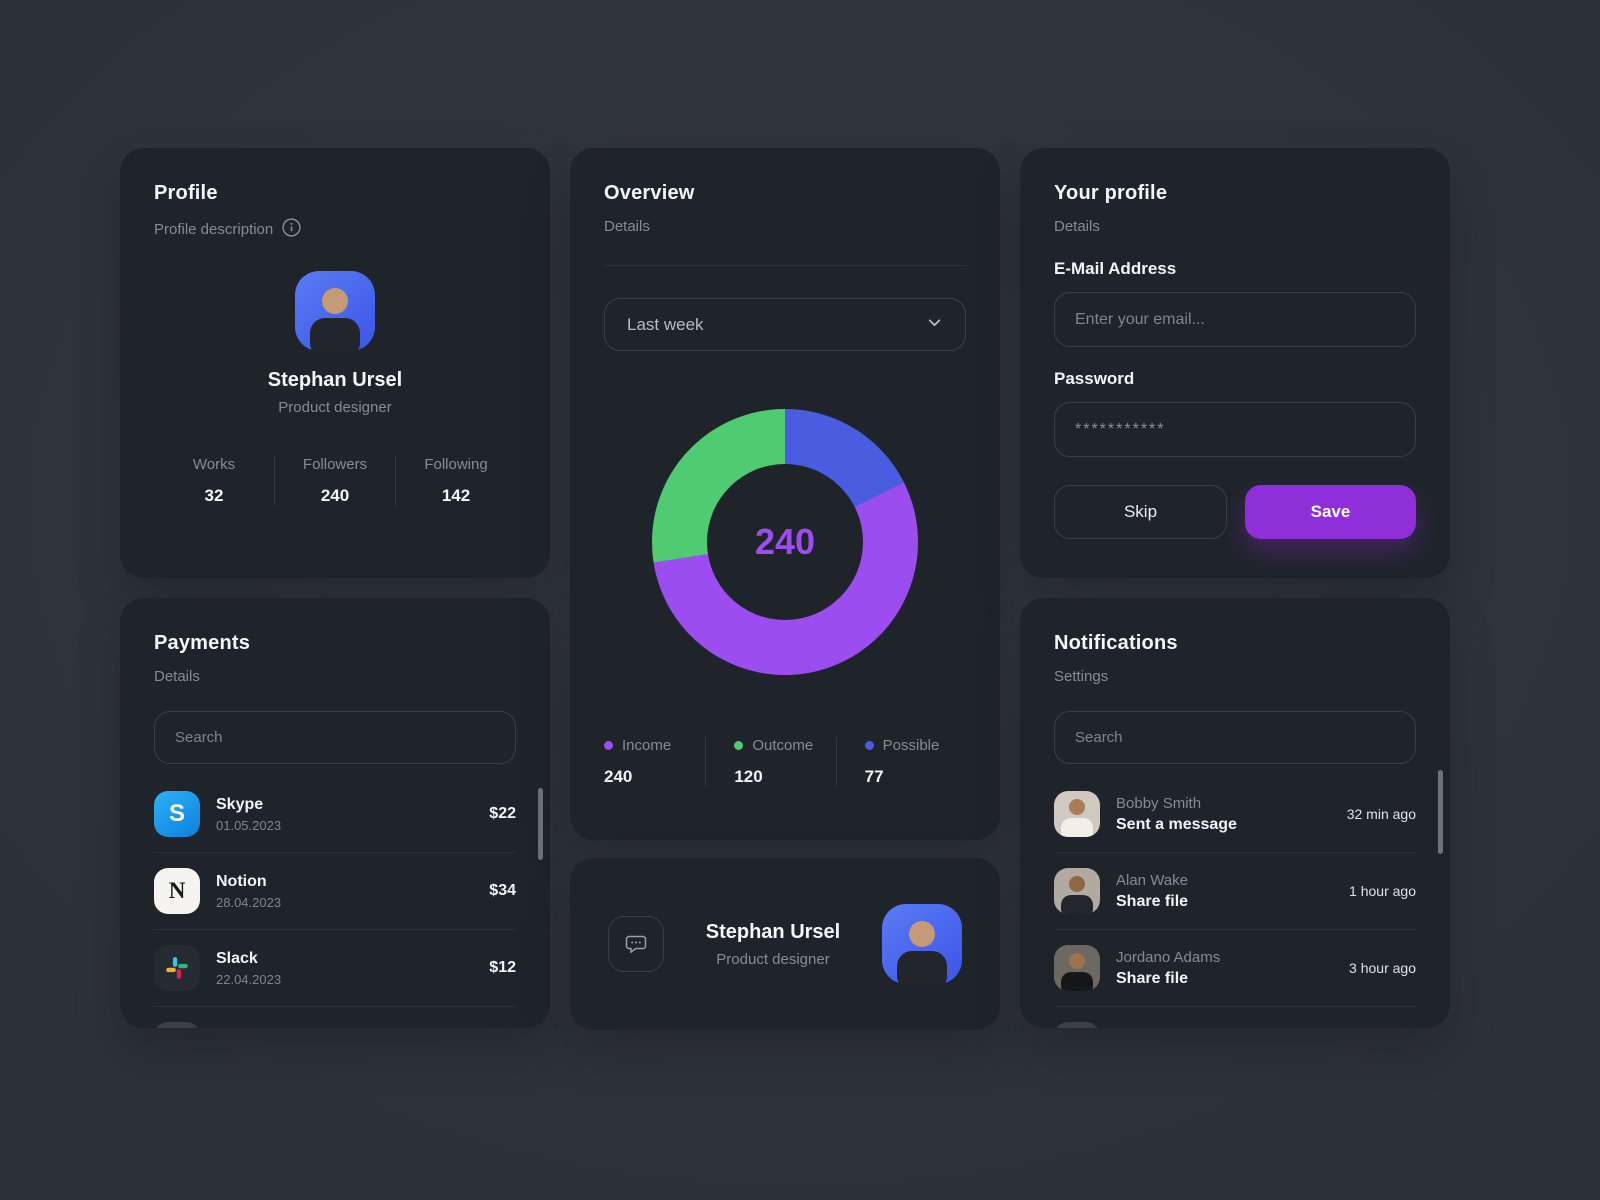 This screenshot has width=1600, height=1200. Describe the element at coordinates (1381, 814) in the screenshot. I see `notification-time: 32 min ago` at that location.